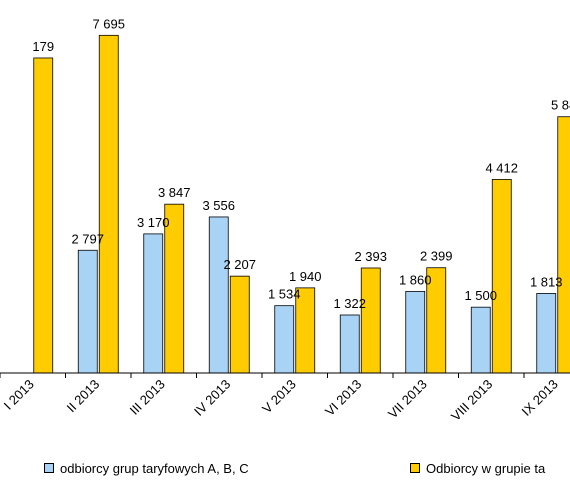  Describe the element at coordinates (501, 167) in the screenshot. I see `value-label-series-2: 4 412` at that location.